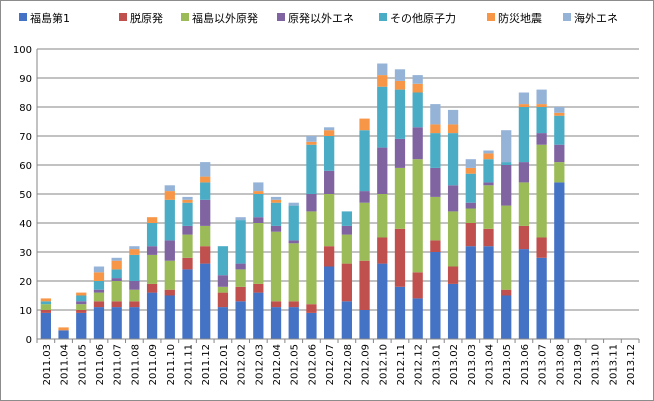  I want to click on x-tick-label: 2013.05, so click(507, 364).